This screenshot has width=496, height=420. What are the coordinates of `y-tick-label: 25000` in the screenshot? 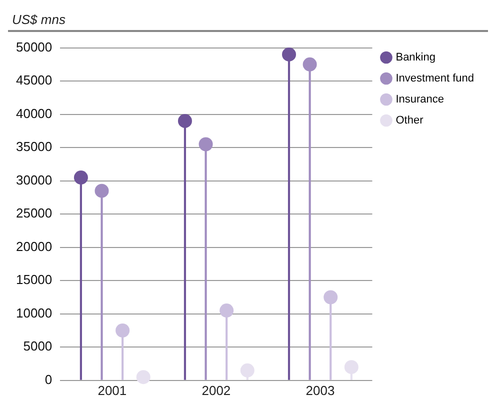 It's located at (34, 213).